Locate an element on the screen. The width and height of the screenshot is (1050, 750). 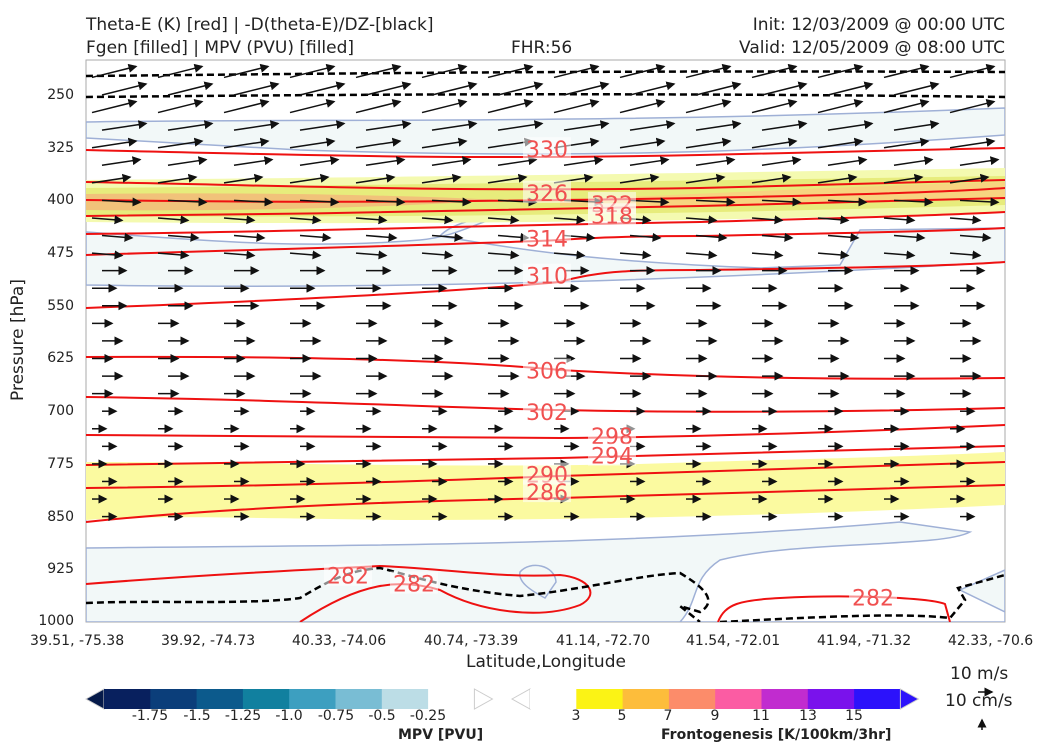
y-tick-250: 250 is located at coordinates (60, 95).